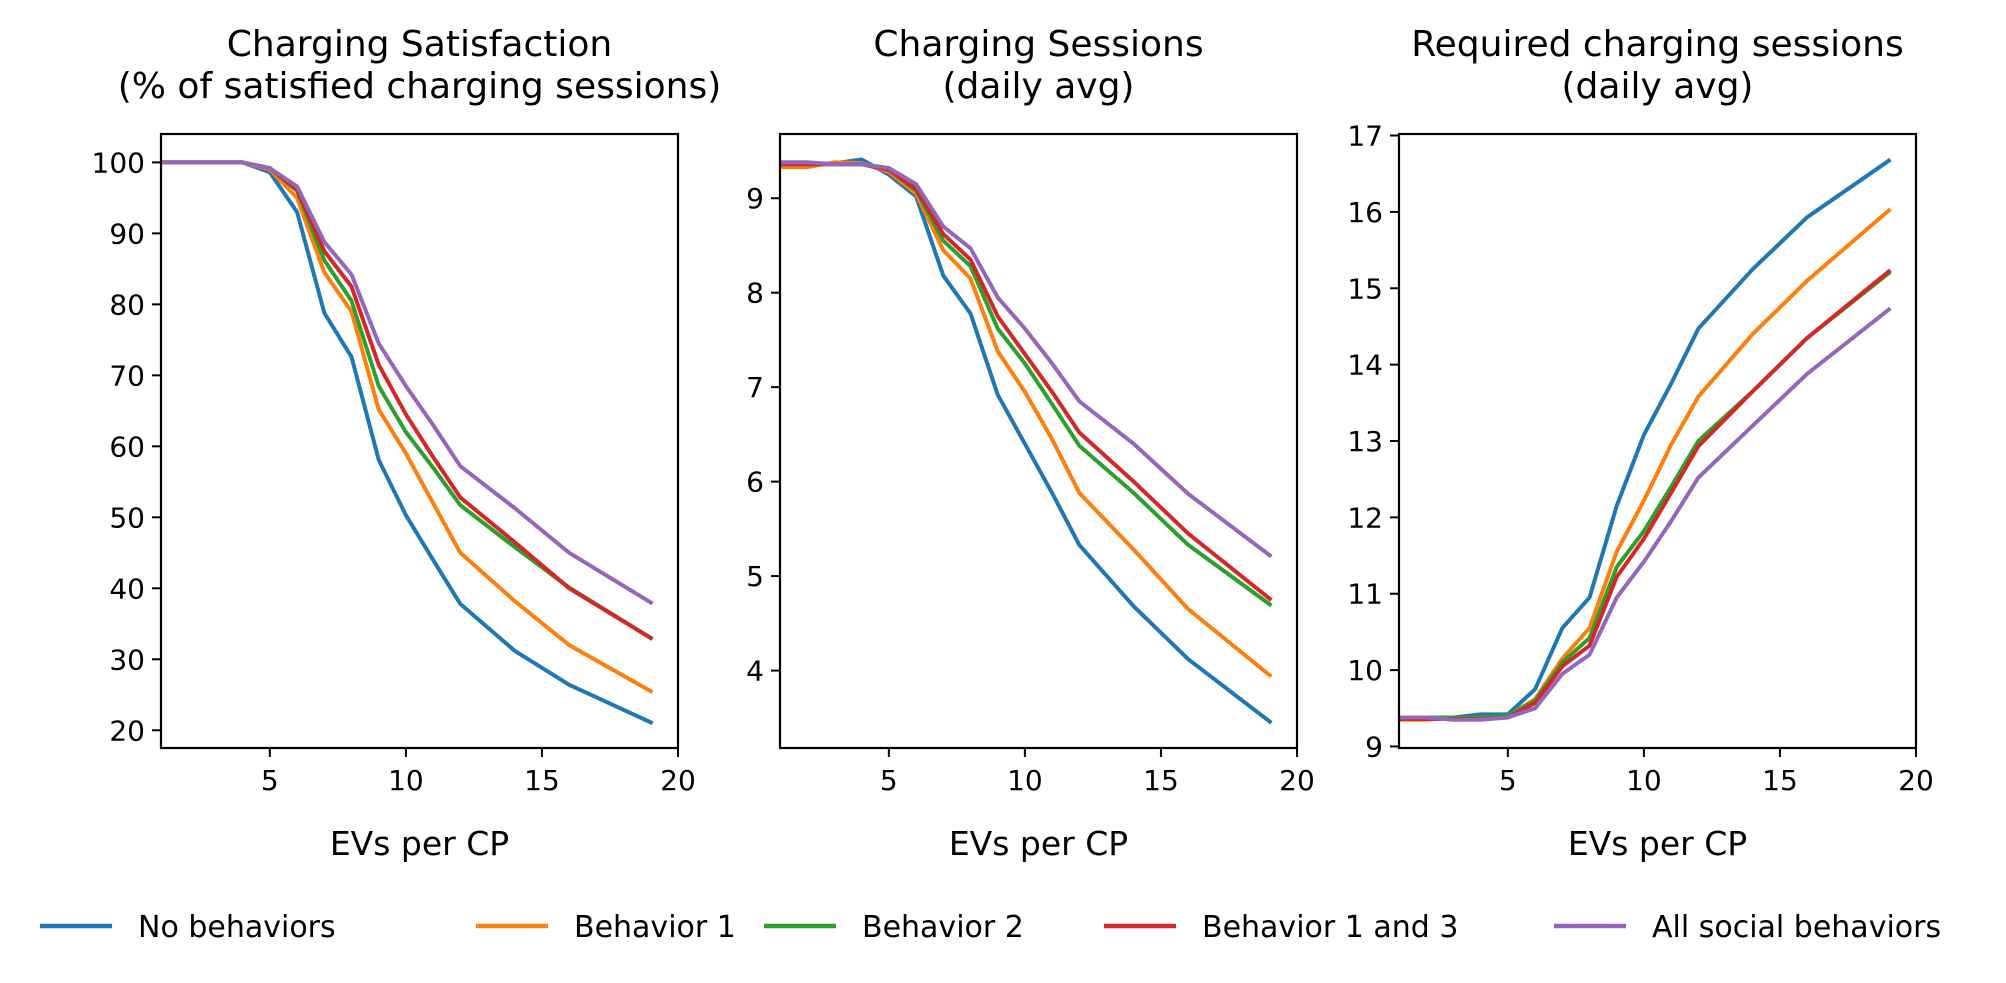  Describe the element at coordinates (118, 162) in the screenshot. I see `y-tick-label: 100` at that location.